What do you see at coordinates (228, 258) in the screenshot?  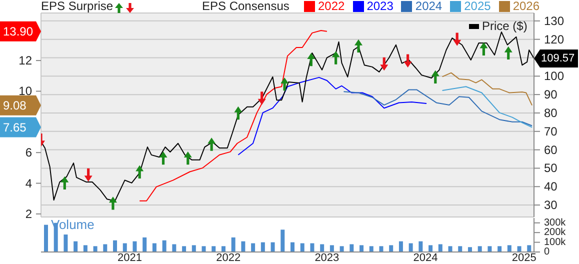 I see `x-tick-label: 2022` at bounding box center [228, 258].